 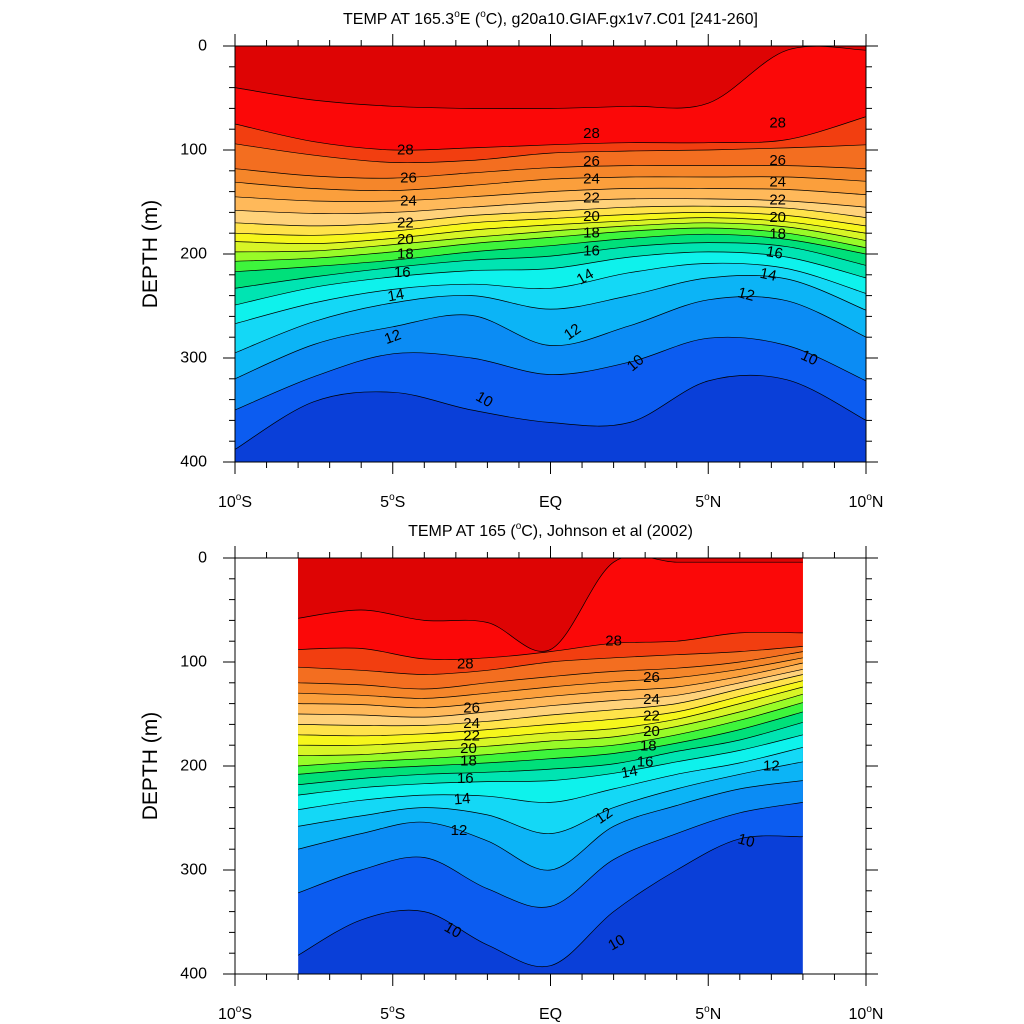 What do you see at coordinates (550, 530) in the screenshot?
I see `chart-title: TEMP AT 165 (oC), Johnson et al (2002)` at bounding box center [550, 530].